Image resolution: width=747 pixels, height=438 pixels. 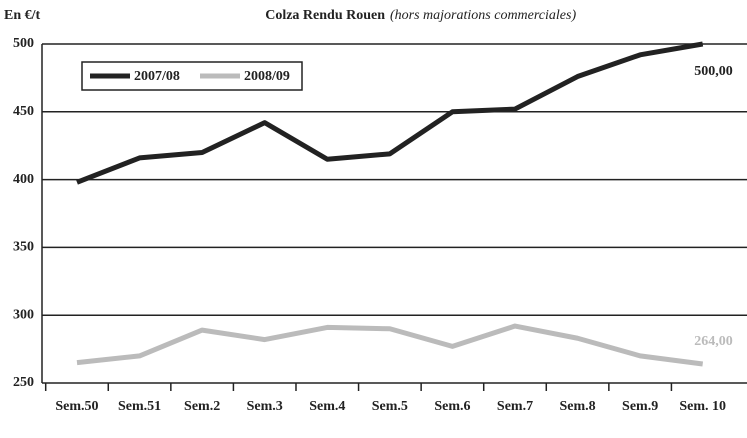 I want to click on chart-subtitle: (hors majorations commerciales), so click(x=483, y=15).